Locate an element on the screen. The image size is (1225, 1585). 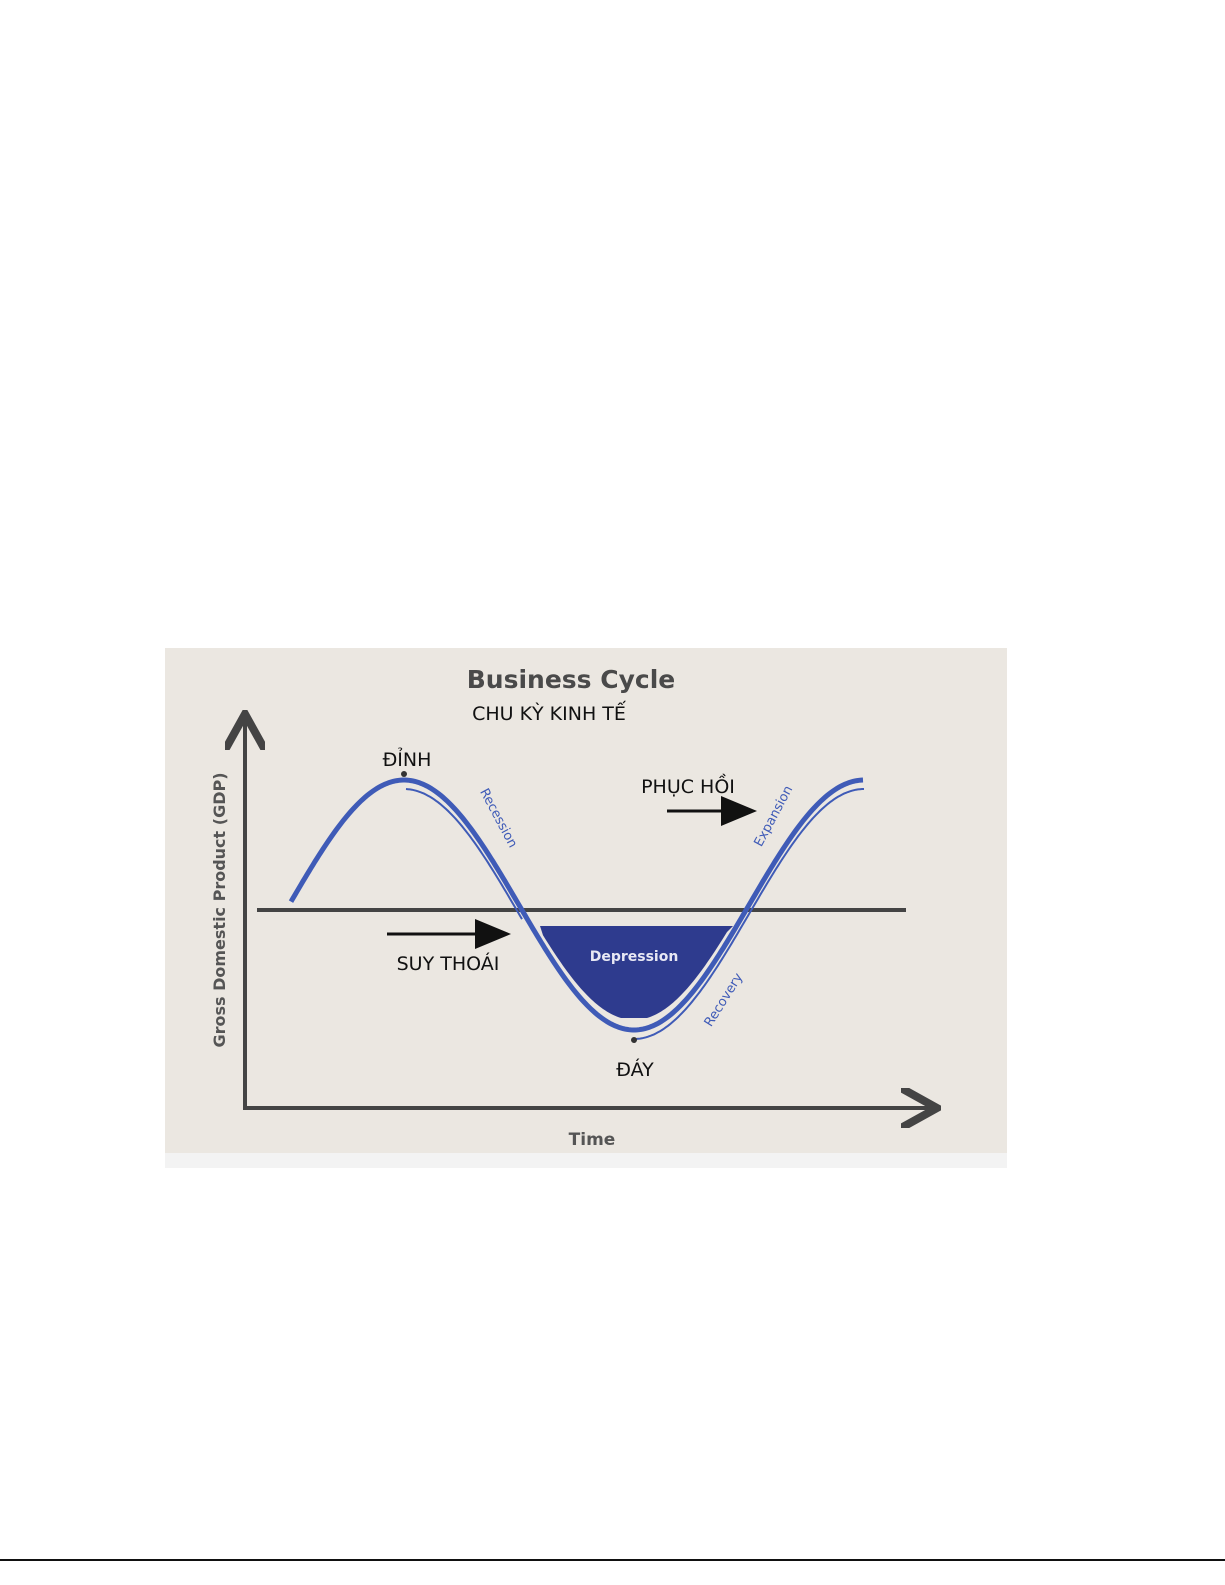
trough-marker is located at coordinates (634, 1040).